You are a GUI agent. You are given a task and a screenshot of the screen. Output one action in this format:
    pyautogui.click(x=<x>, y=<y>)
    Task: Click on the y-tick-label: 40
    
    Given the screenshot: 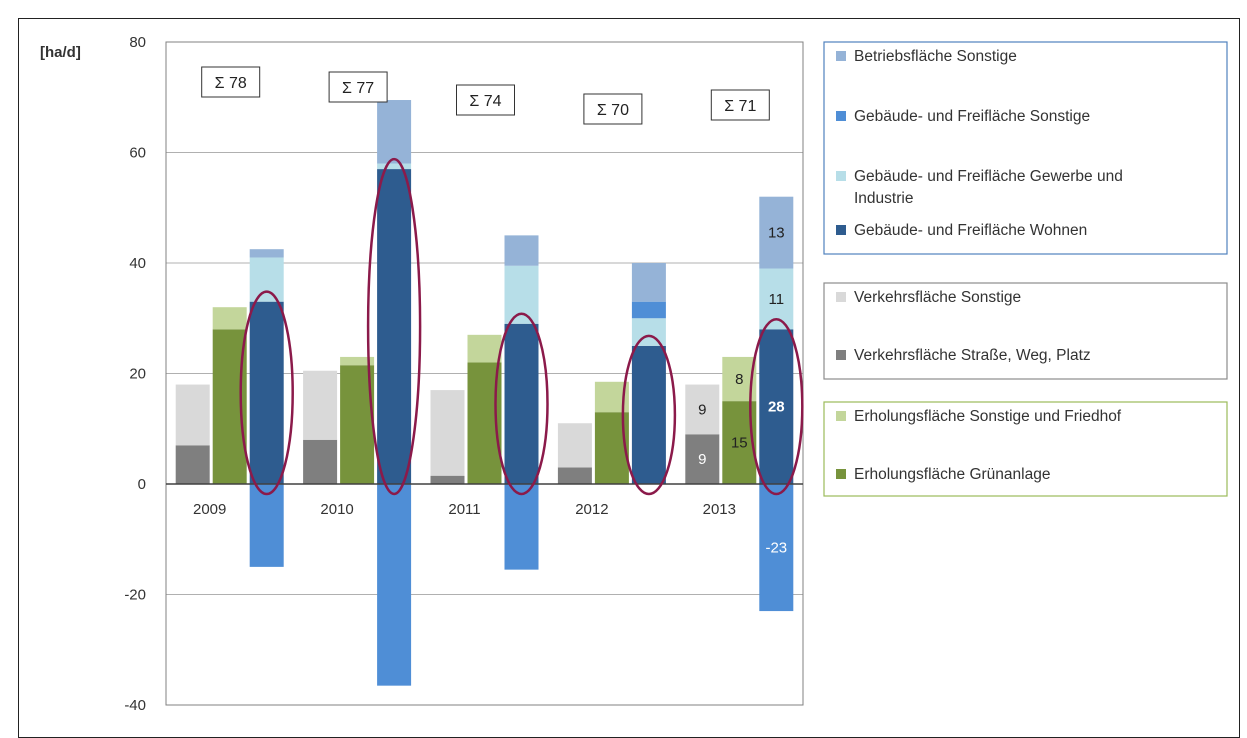 What is the action you would take?
    pyautogui.click(x=137, y=263)
    